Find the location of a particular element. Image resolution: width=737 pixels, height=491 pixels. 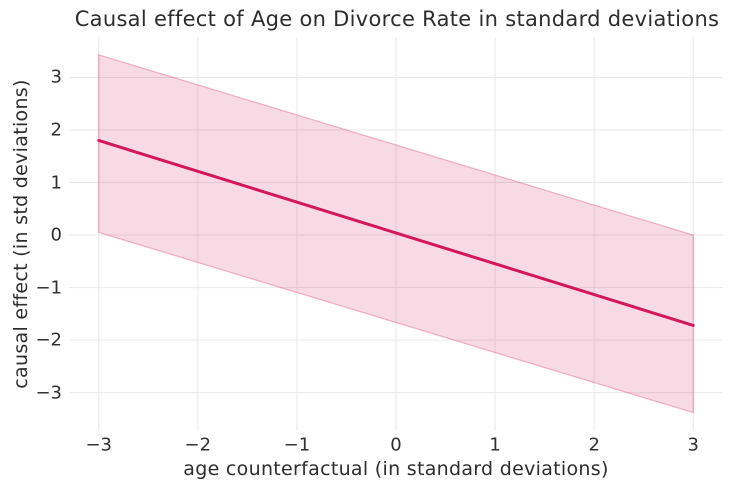

y-tick-label: 2 is located at coordinates (56, 130).